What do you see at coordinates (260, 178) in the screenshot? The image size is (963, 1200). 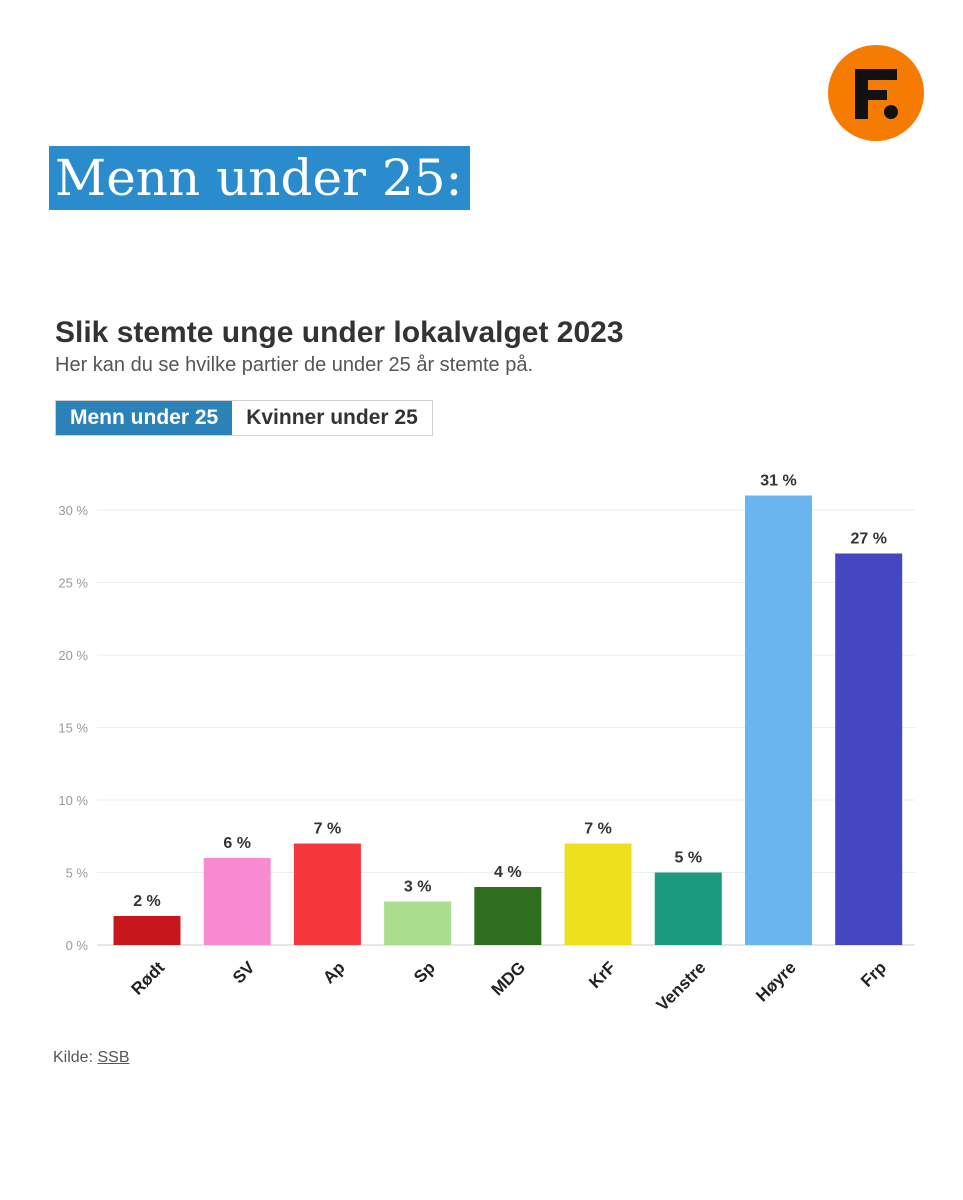 I see `headline: Menn under 25:` at bounding box center [260, 178].